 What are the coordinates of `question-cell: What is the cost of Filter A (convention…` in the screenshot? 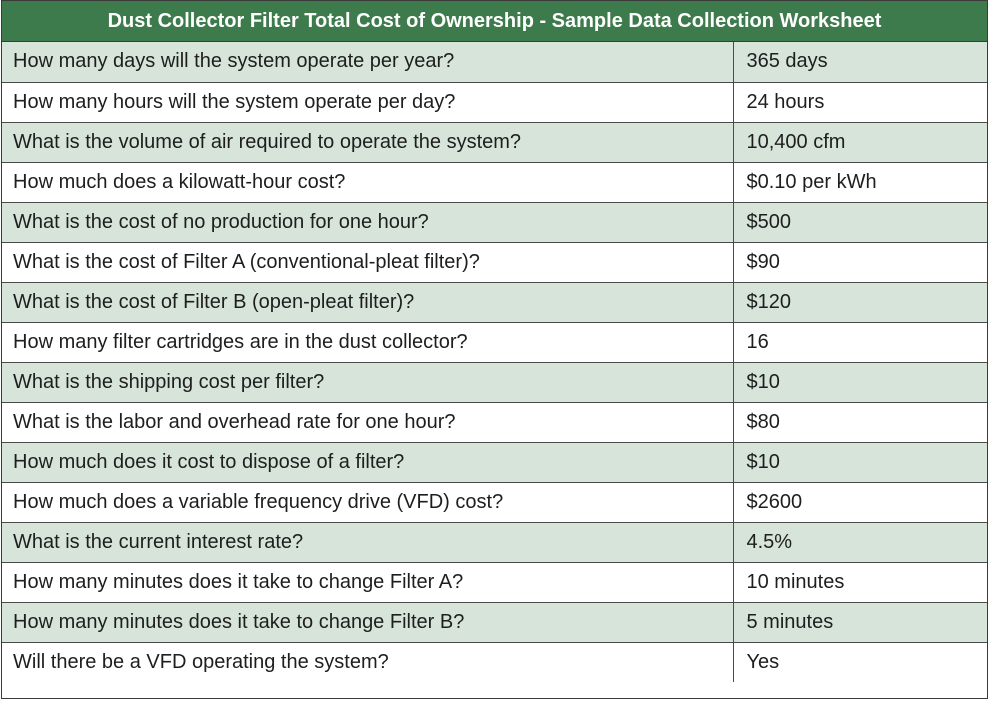 It's located at (368, 261).